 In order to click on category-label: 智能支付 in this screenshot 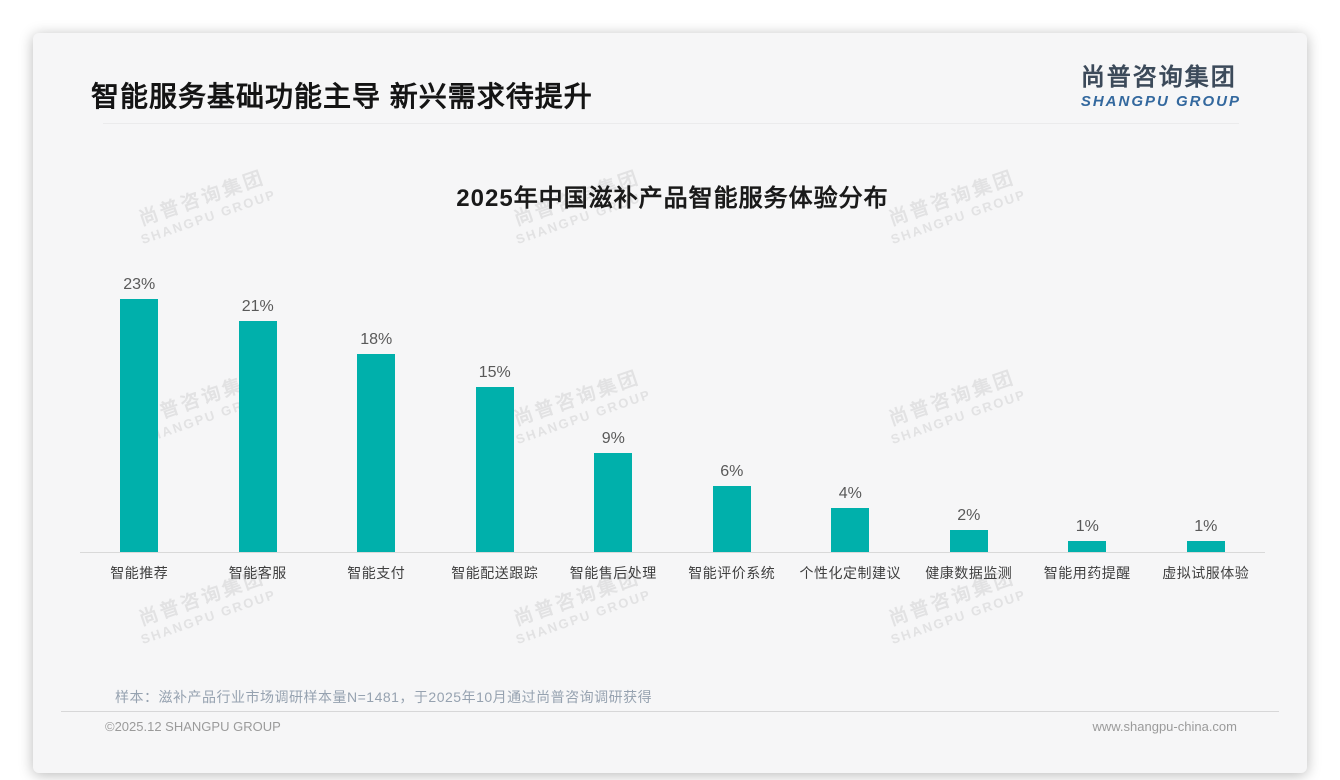, I will do `click(376, 573)`.